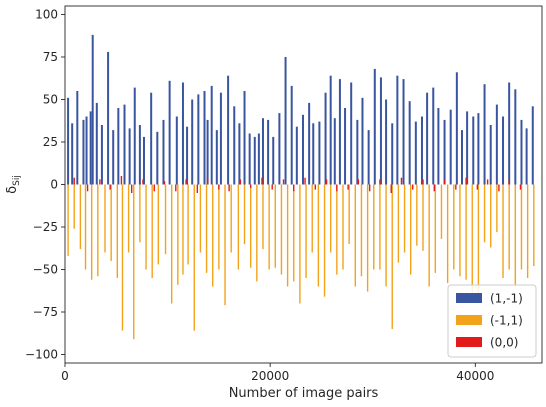 This screenshot has width=546, height=407. What do you see at coordinates (45, 312) in the screenshot?
I see `y-tick-label: −75` at bounding box center [45, 312].